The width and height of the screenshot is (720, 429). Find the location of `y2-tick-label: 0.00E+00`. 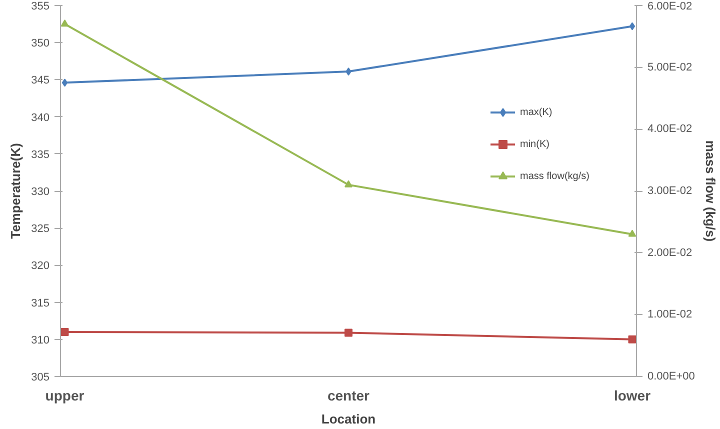

y2-tick-label: 0.00E+00 is located at coordinates (671, 376).